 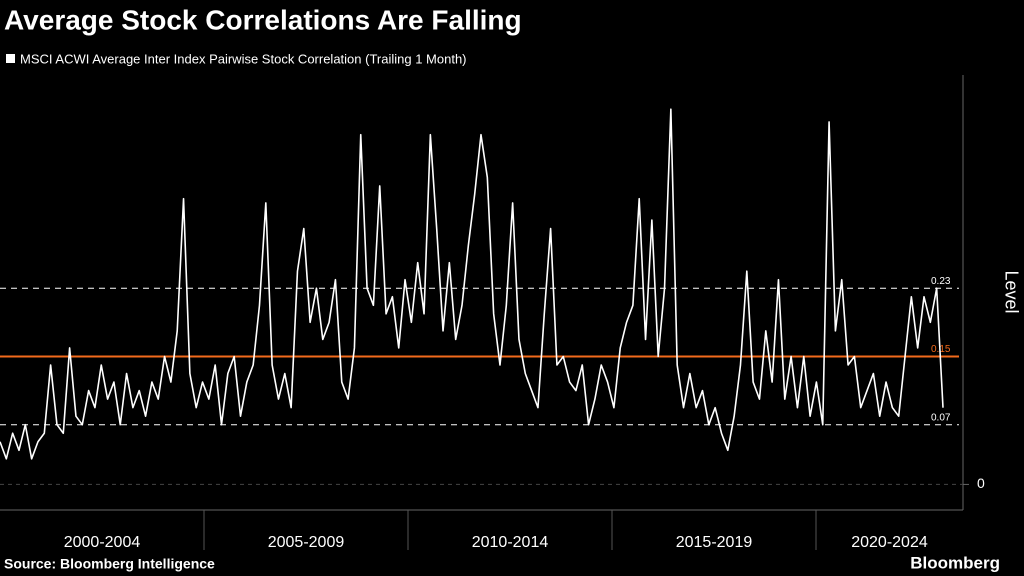 What do you see at coordinates (941, 349) in the screenshot?
I see `reference-label: 0.15` at bounding box center [941, 349].